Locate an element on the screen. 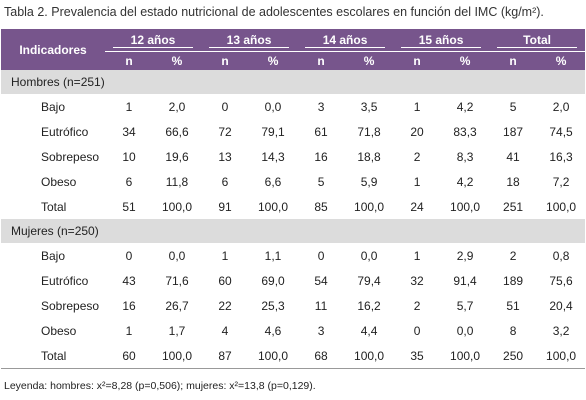  cell: 18,8 is located at coordinates (369, 156).